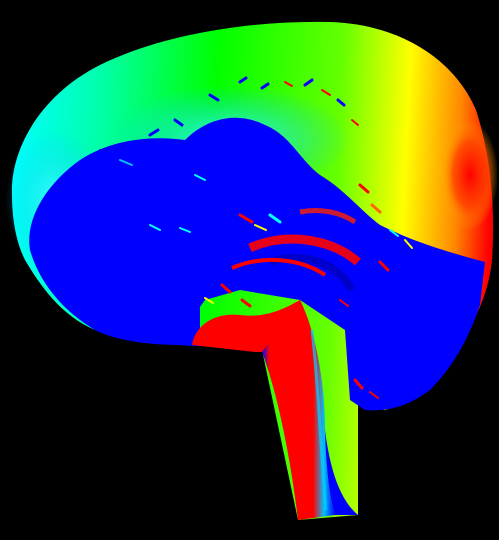 The image size is (499, 540). I want to click on brainstem-cyan-stripe, so click(319, 420).